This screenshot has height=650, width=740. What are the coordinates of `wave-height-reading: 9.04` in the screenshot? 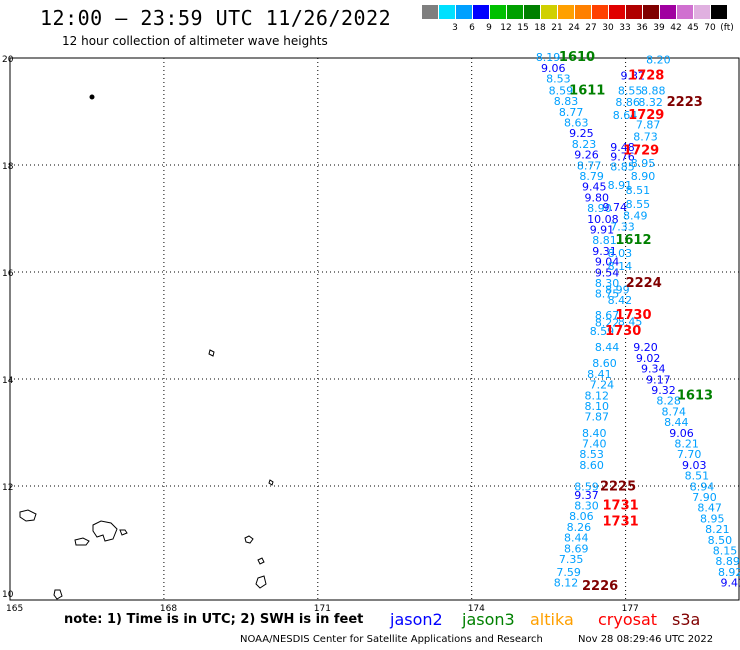 It's located at (607, 262).